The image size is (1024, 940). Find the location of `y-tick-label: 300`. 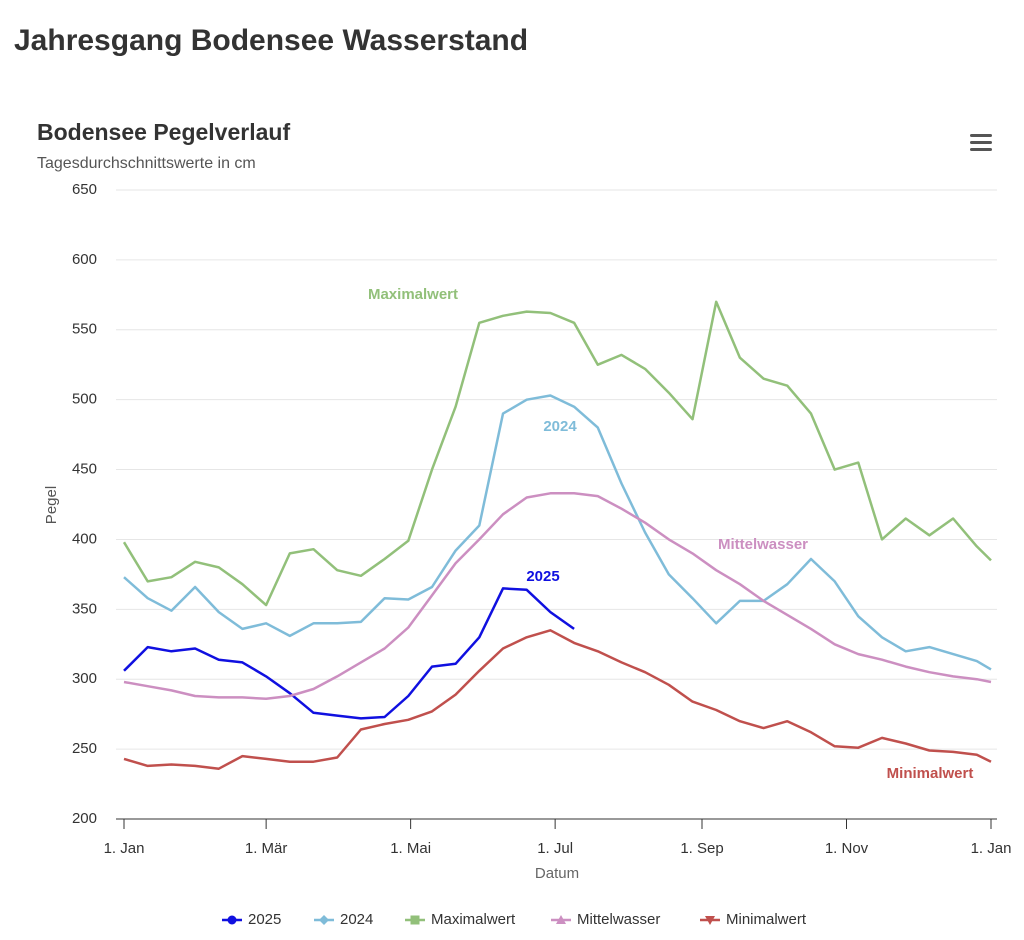

y-tick-label: 300 is located at coordinates (84, 678).